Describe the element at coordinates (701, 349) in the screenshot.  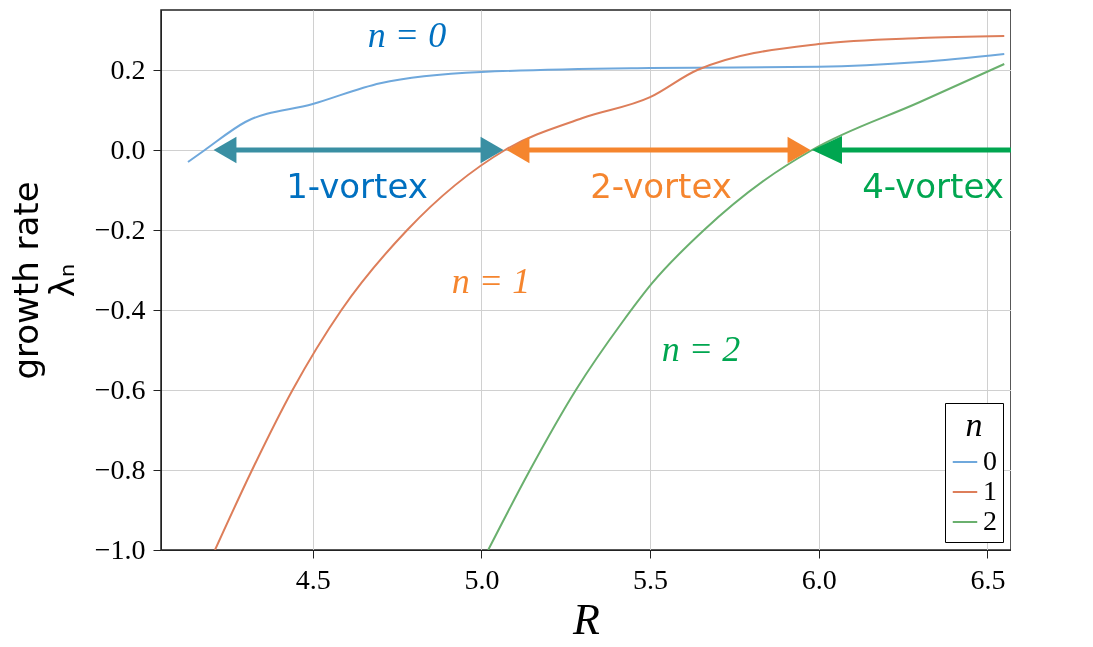
I see `annotation: n = 2` at that location.